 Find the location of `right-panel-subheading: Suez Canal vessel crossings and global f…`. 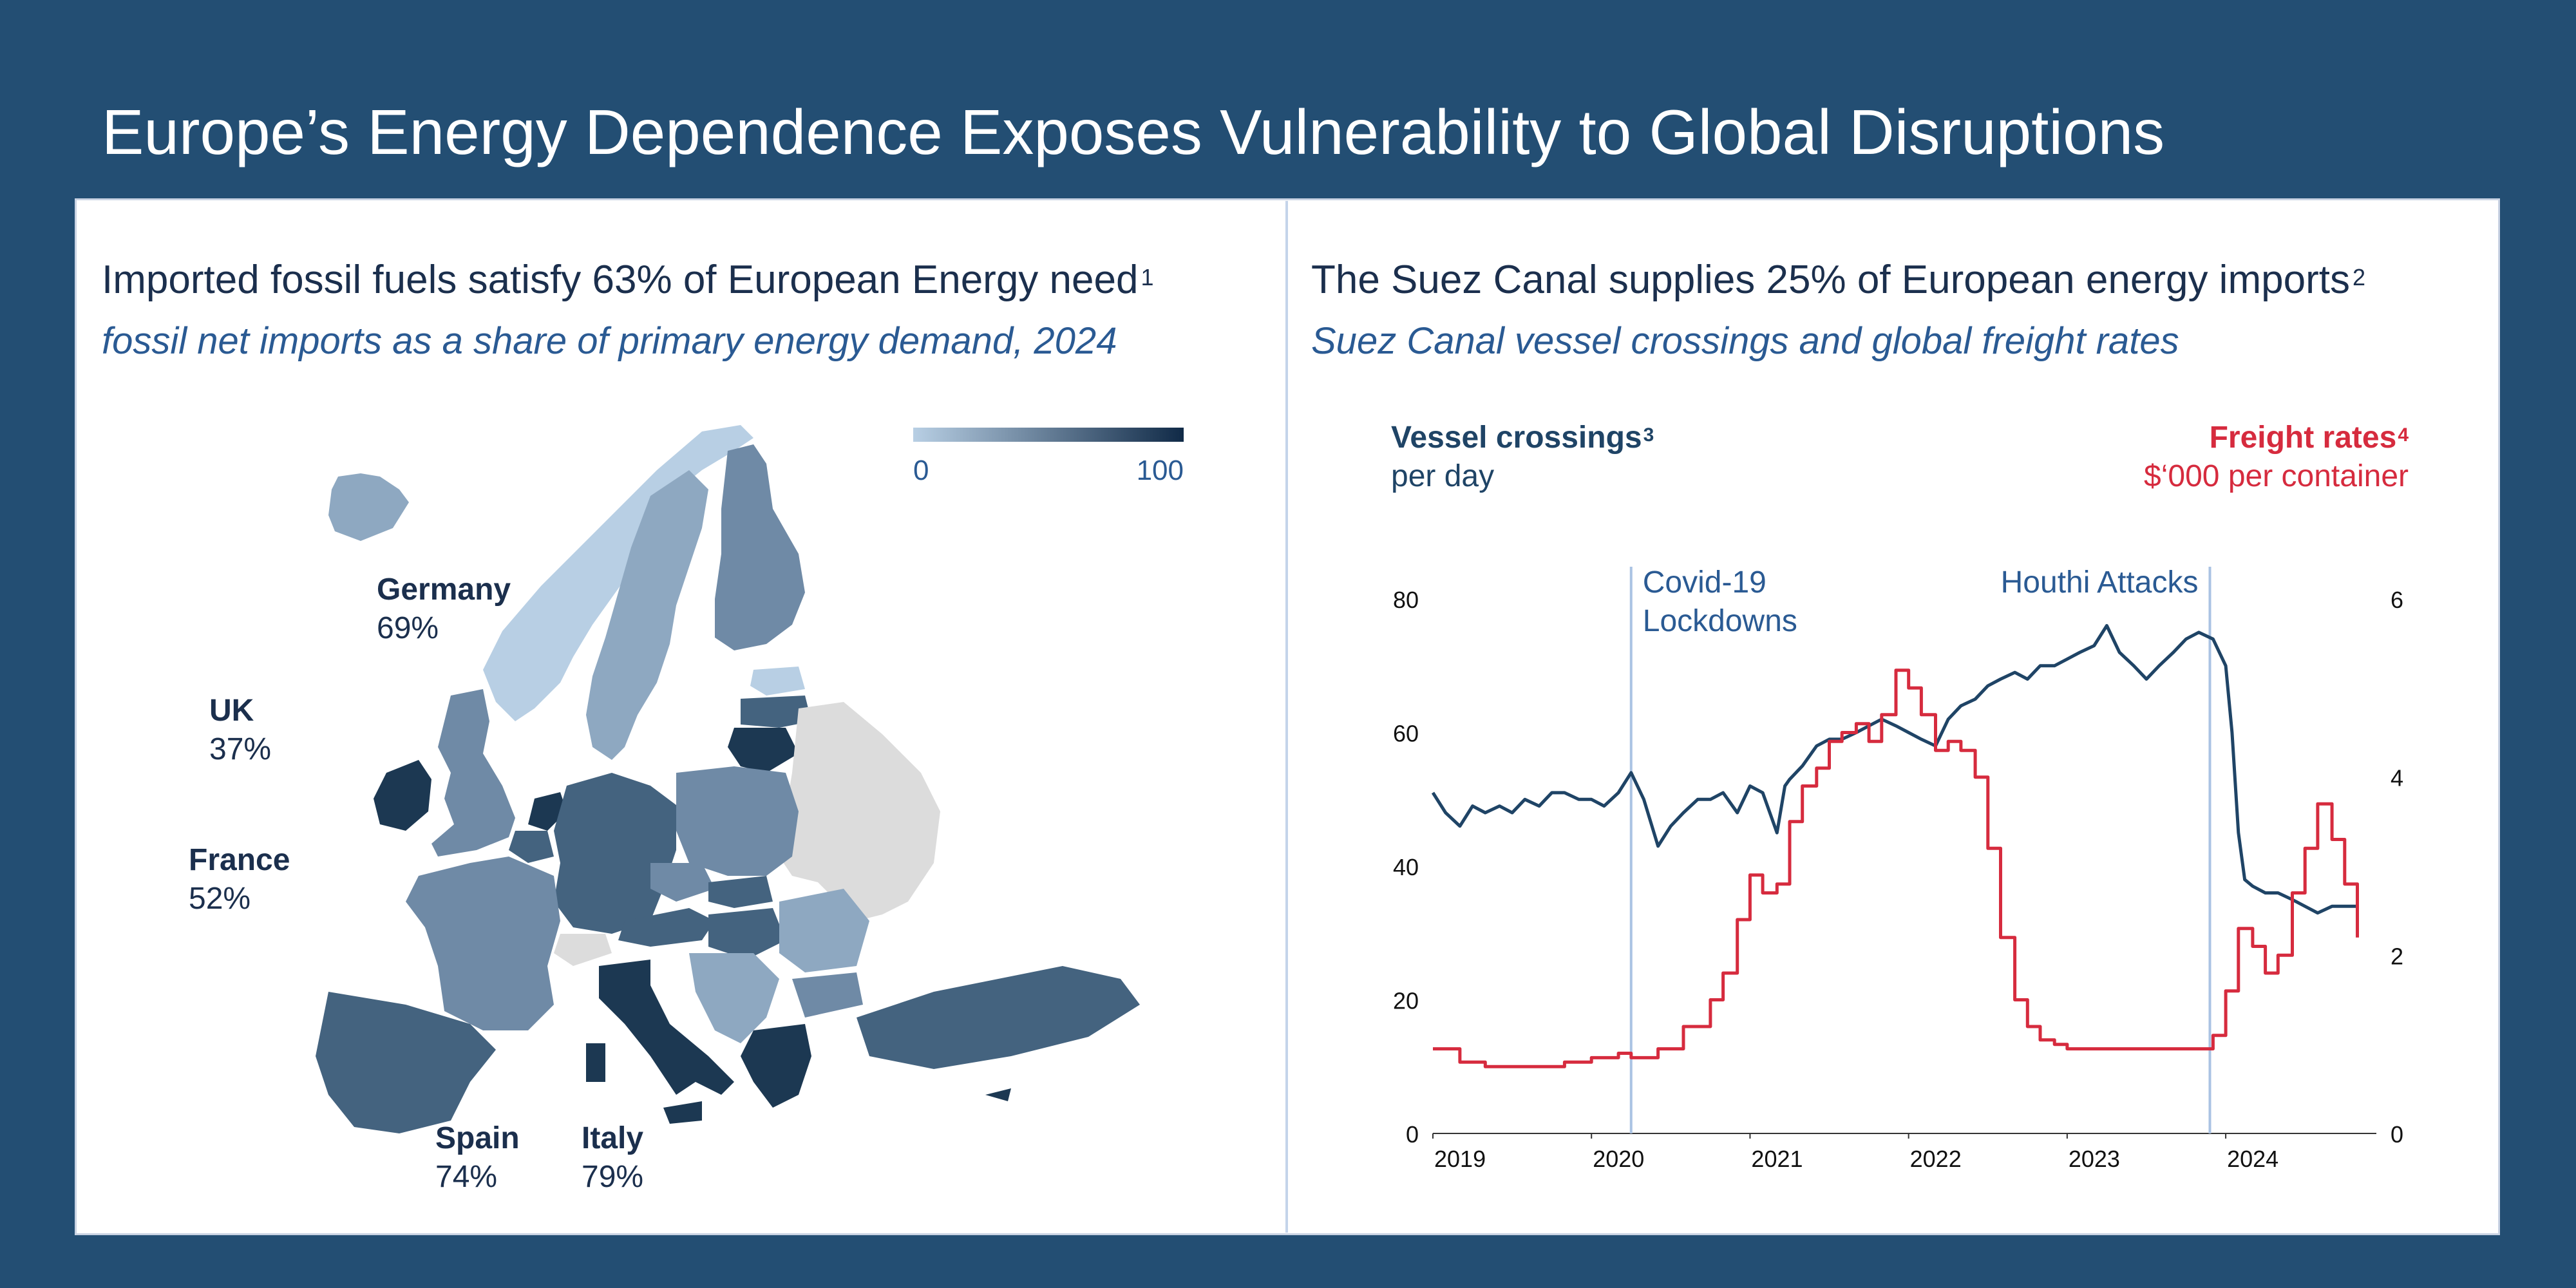

right-panel-subheading: Suez Canal vessel crossings and global f… is located at coordinates (1745, 341).